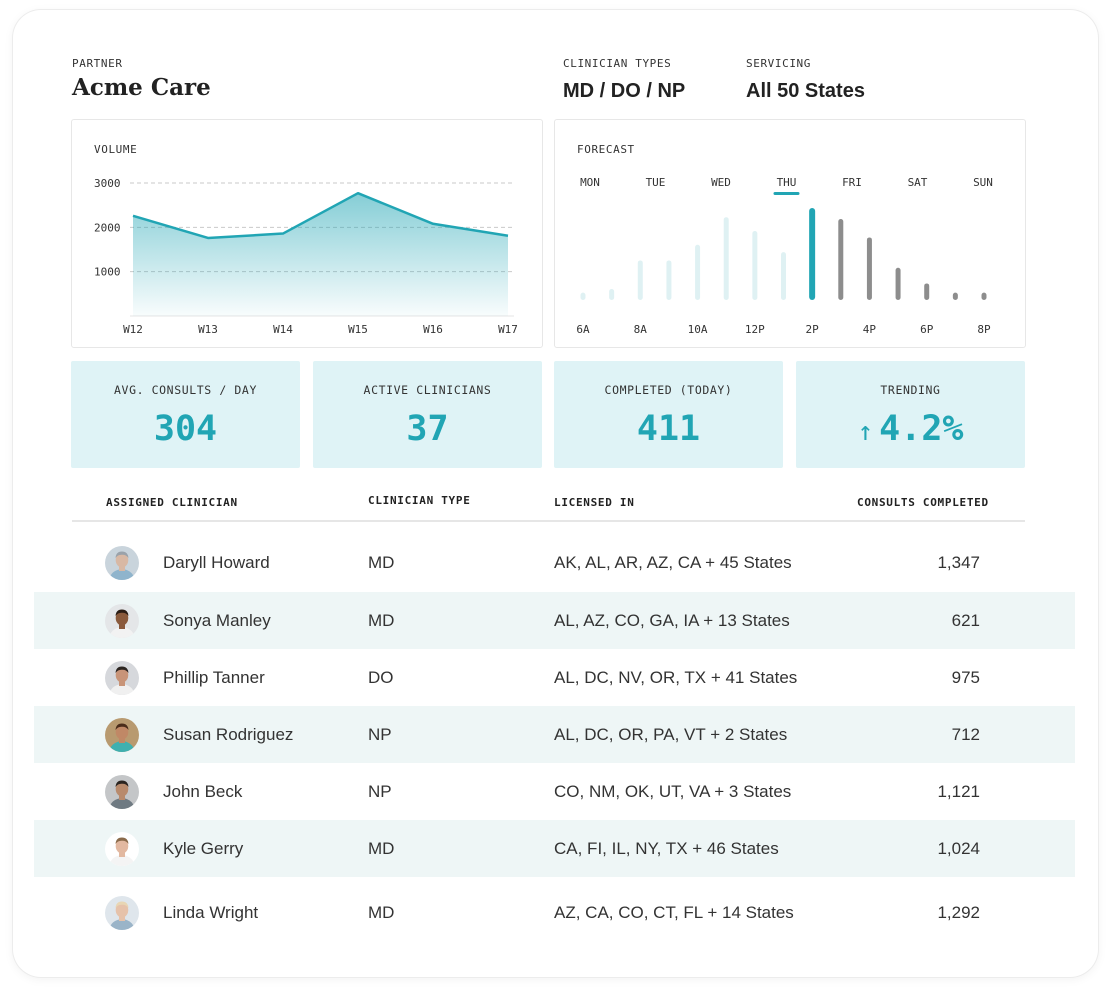 This screenshot has height=992, width=1110. Describe the element at coordinates (666, 848) in the screenshot. I see `licensed-states: CA, FI, IL, NY, TX + 46 States` at that location.